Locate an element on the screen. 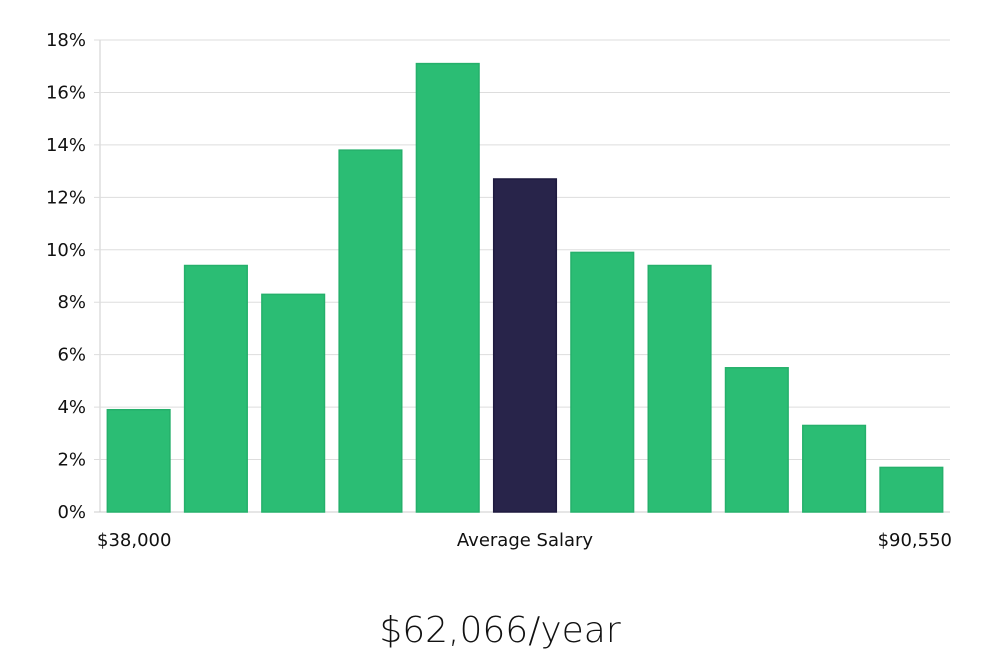 Image resolution: width=1000 pixels, height=660 pixels. x-axis-label: Average Salary is located at coordinates (525, 540).